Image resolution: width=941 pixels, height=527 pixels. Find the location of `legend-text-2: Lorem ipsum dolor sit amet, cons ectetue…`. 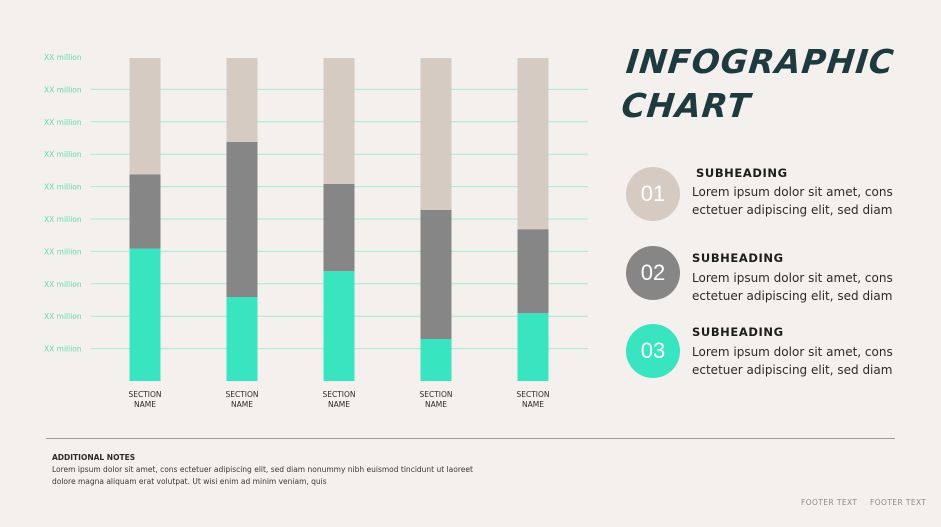

legend-text-2: Lorem ipsum dolor sit amet, cons ectetue… is located at coordinates (792, 287).